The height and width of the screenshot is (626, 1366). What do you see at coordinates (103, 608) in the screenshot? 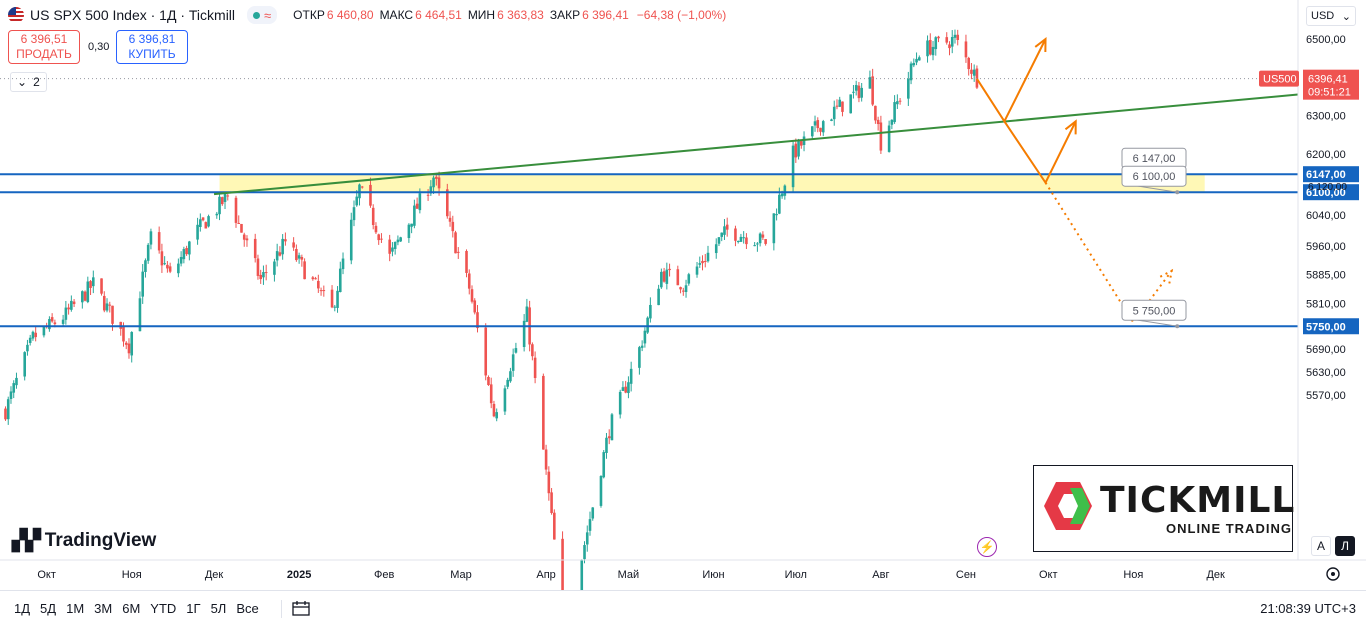
I see `timeframe-3m: 3М` at bounding box center [103, 608].